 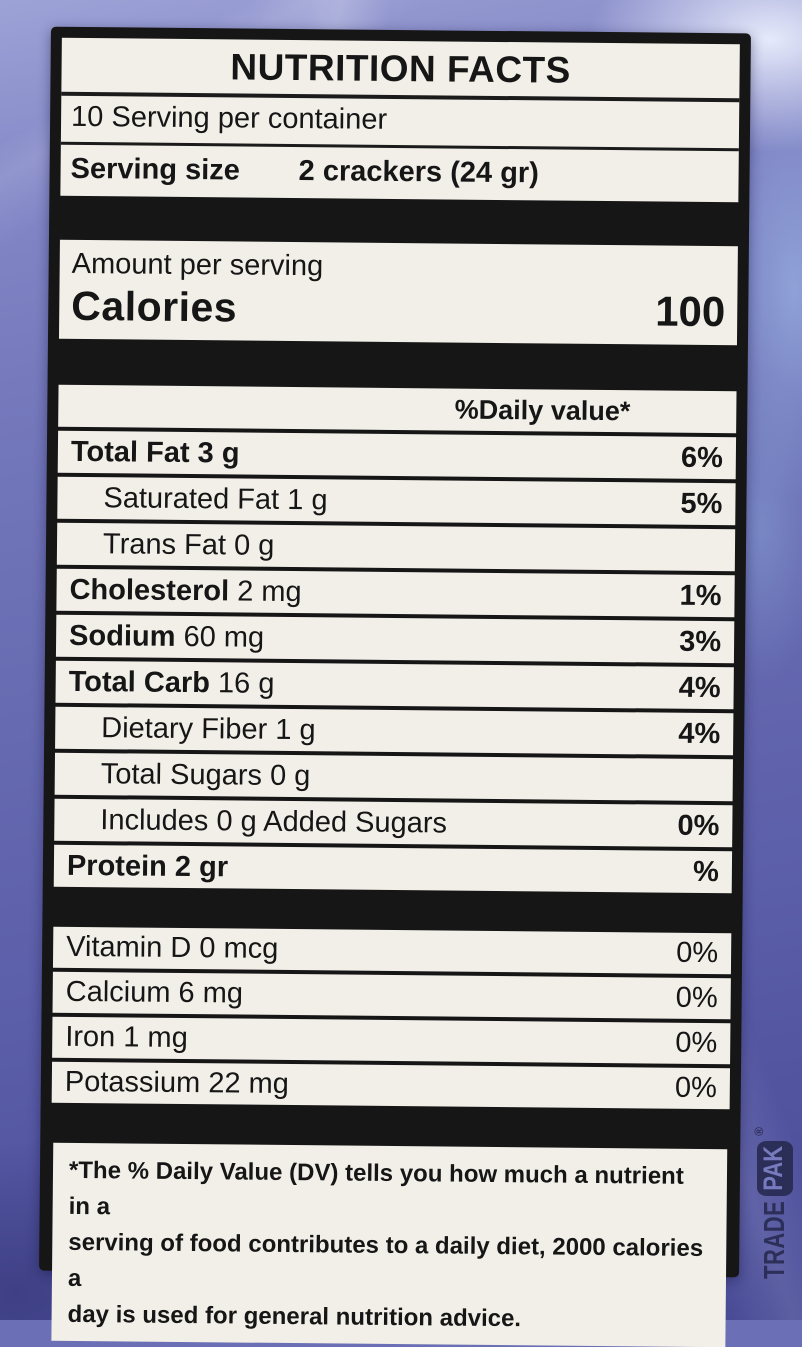 What do you see at coordinates (396, 547) in the screenshot?
I see `nutrient-row: Trans Fat 0 g` at bounding box center [396, 547].